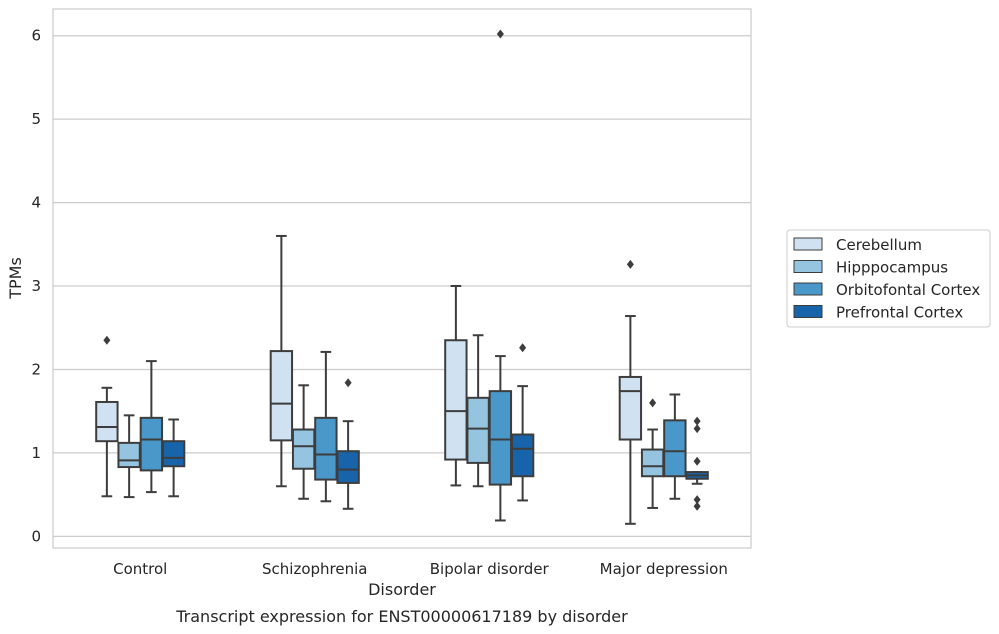 Image resolution: width=999 pixels, height=634 pixels. What do you see at coordinates (36, 536) in the screenshot?
I see `y-tick-label: 0` at bounding box center [36, 536].